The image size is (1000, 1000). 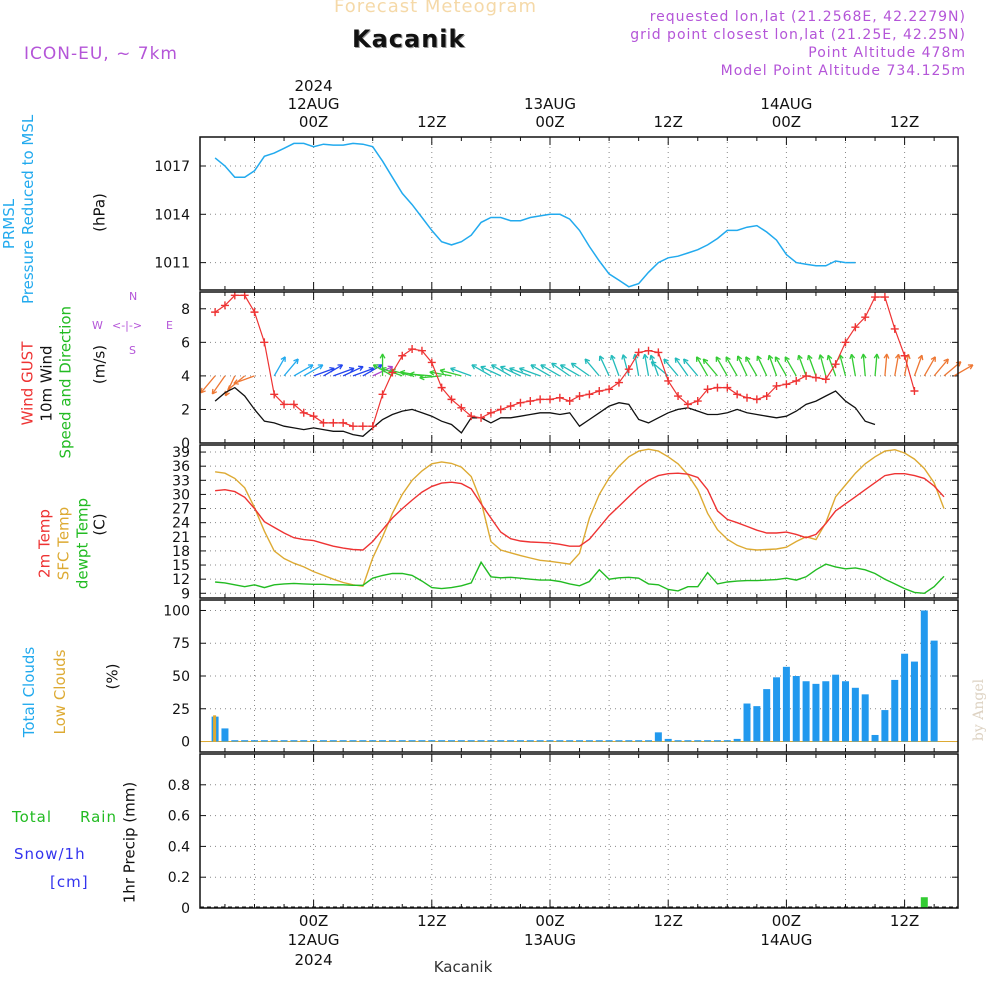 What do you see at coordinates (181, 510) in the screenshot?
I see `y-tick-label: 27` at bounding box center [181, 510].